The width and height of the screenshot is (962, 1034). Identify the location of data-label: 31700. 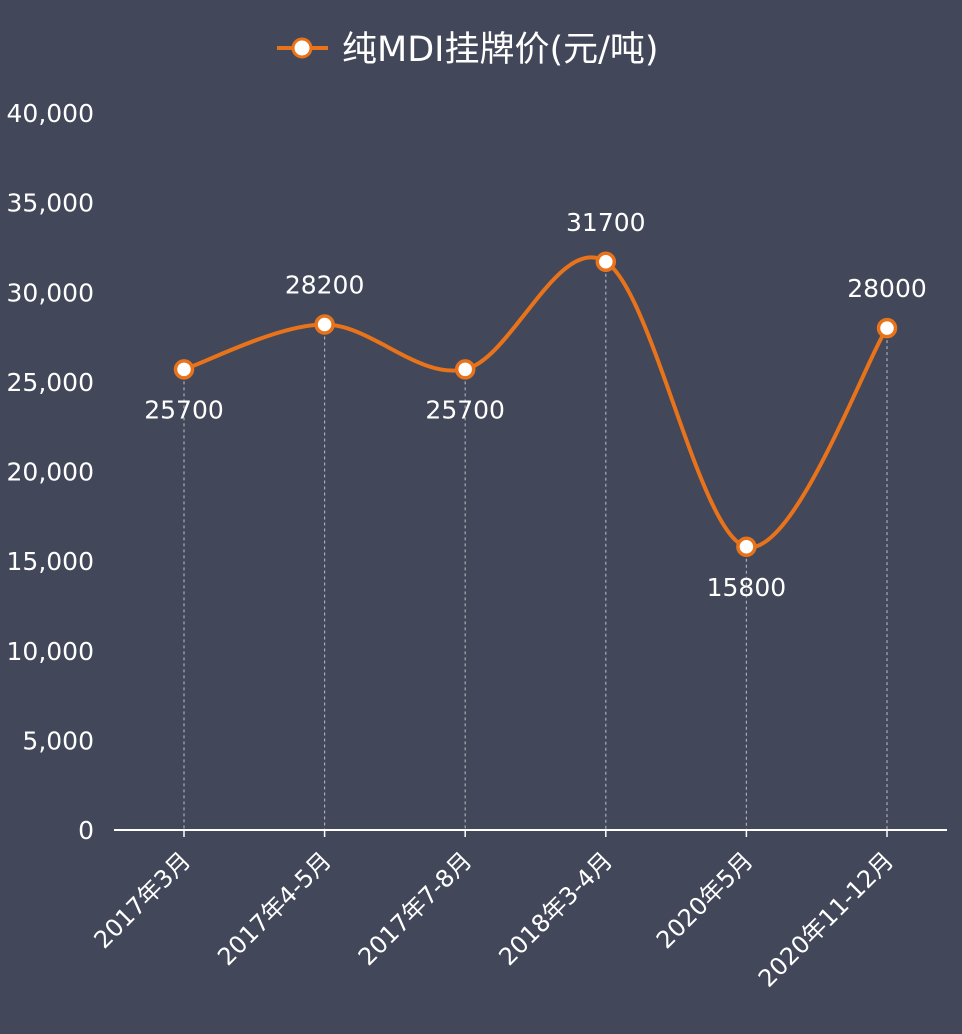
(606, 222).